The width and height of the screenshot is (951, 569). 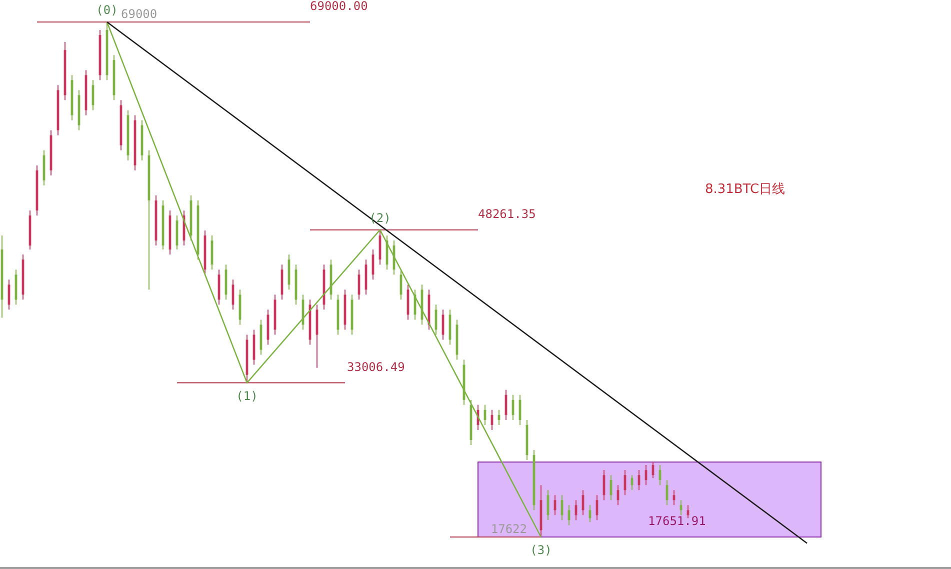 What do you see at coordinates (677, 521) in the screenshot?
I see `band-label: 17651.91` at bounding box center [677, 521].